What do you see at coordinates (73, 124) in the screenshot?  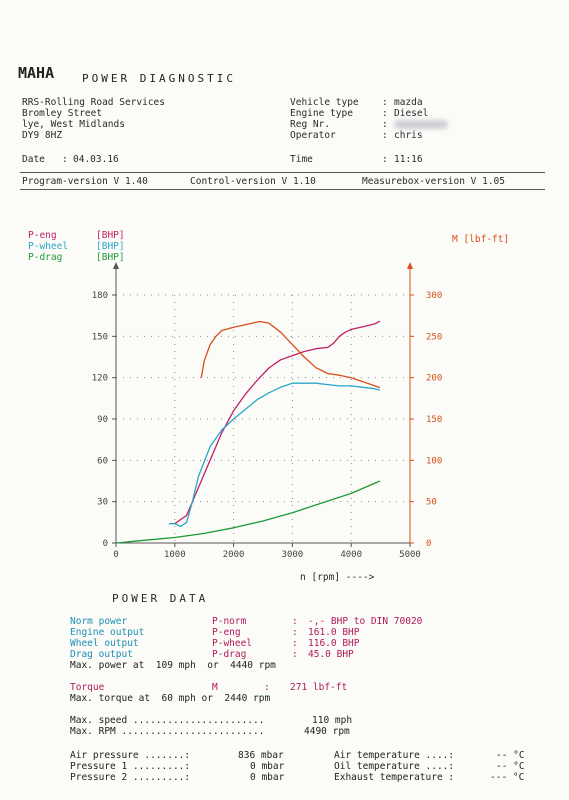 I see `company-line-3: lye, West Midlands` at bounding box center [73, 124].